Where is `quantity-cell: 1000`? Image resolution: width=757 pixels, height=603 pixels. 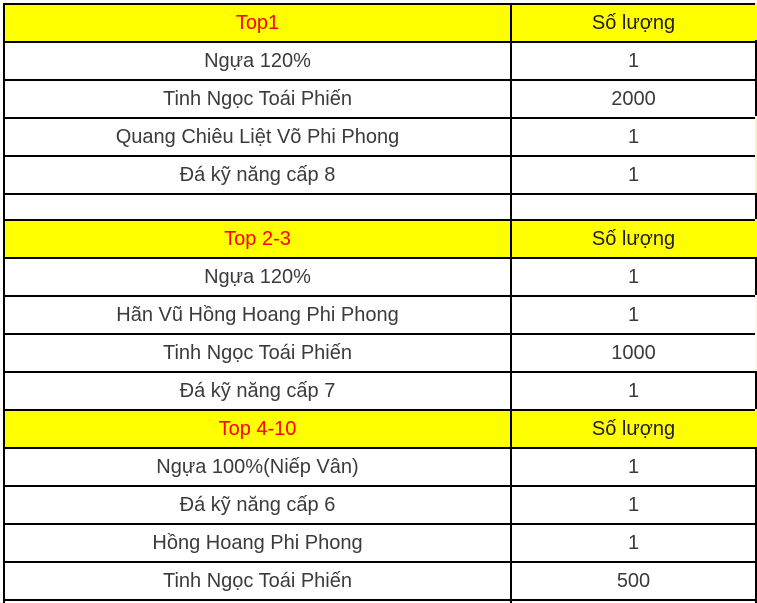
quantity-cell: 1000 is located at coordinates (633, 353).